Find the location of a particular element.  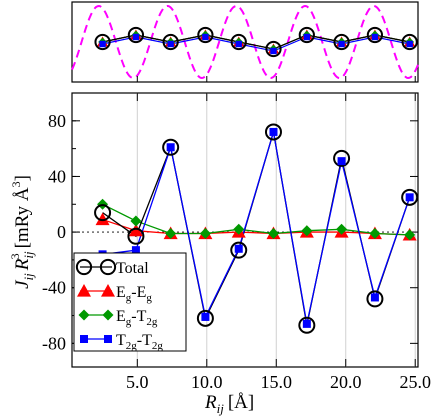

x-tick-label: 15.0 is located at coordinates (277, 382).